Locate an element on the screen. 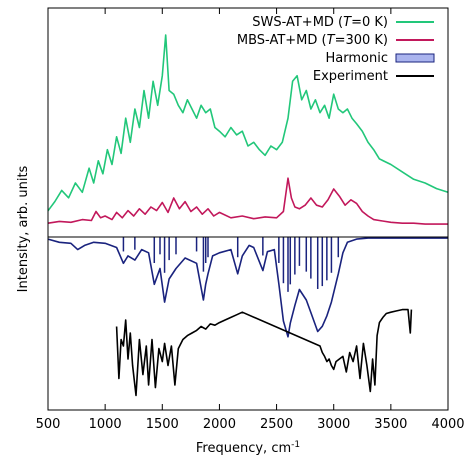 The image size is (474, 474). legend-label-mbs: MBS-AT+MD (T=300 K) is located at coordinates (312, 40).